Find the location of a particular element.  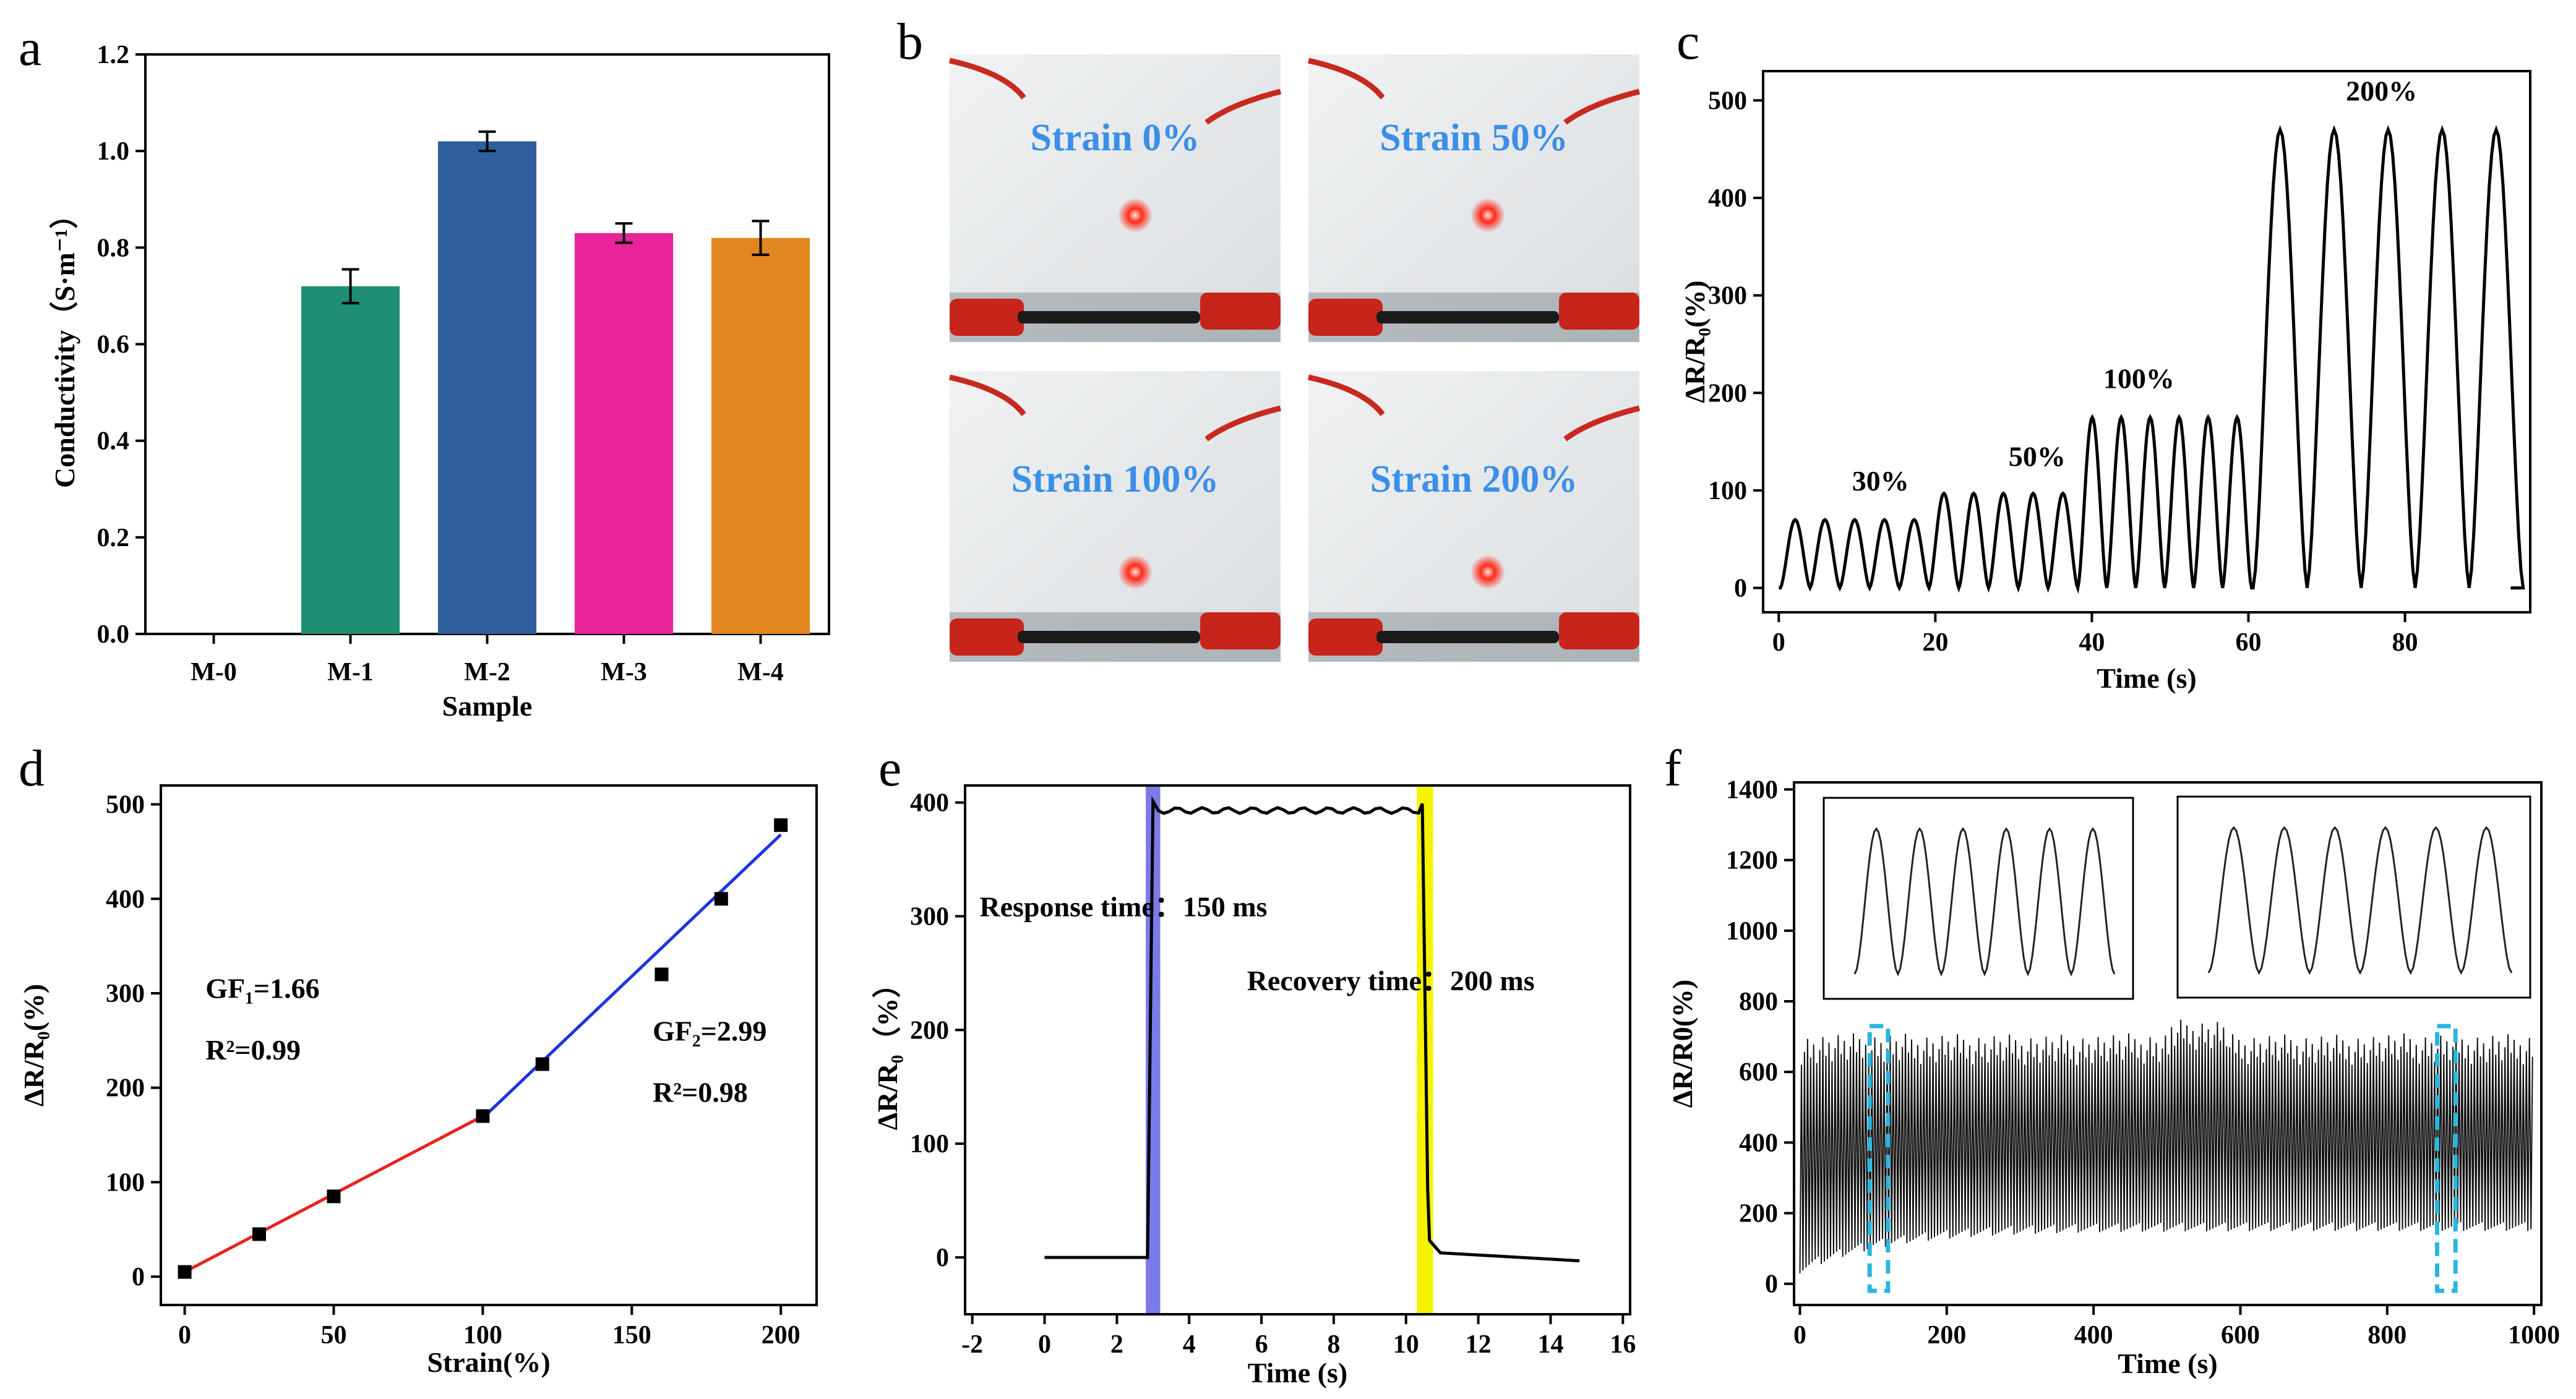

strain-caption: Strain 0% is located at coordinates (1115, 138).